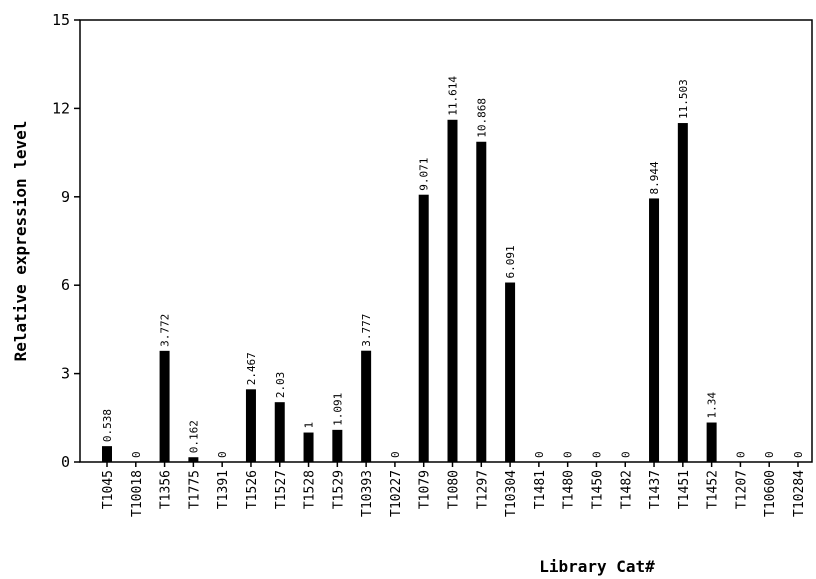  I want to click on x-tick-label: T1045, so click(108, 489).